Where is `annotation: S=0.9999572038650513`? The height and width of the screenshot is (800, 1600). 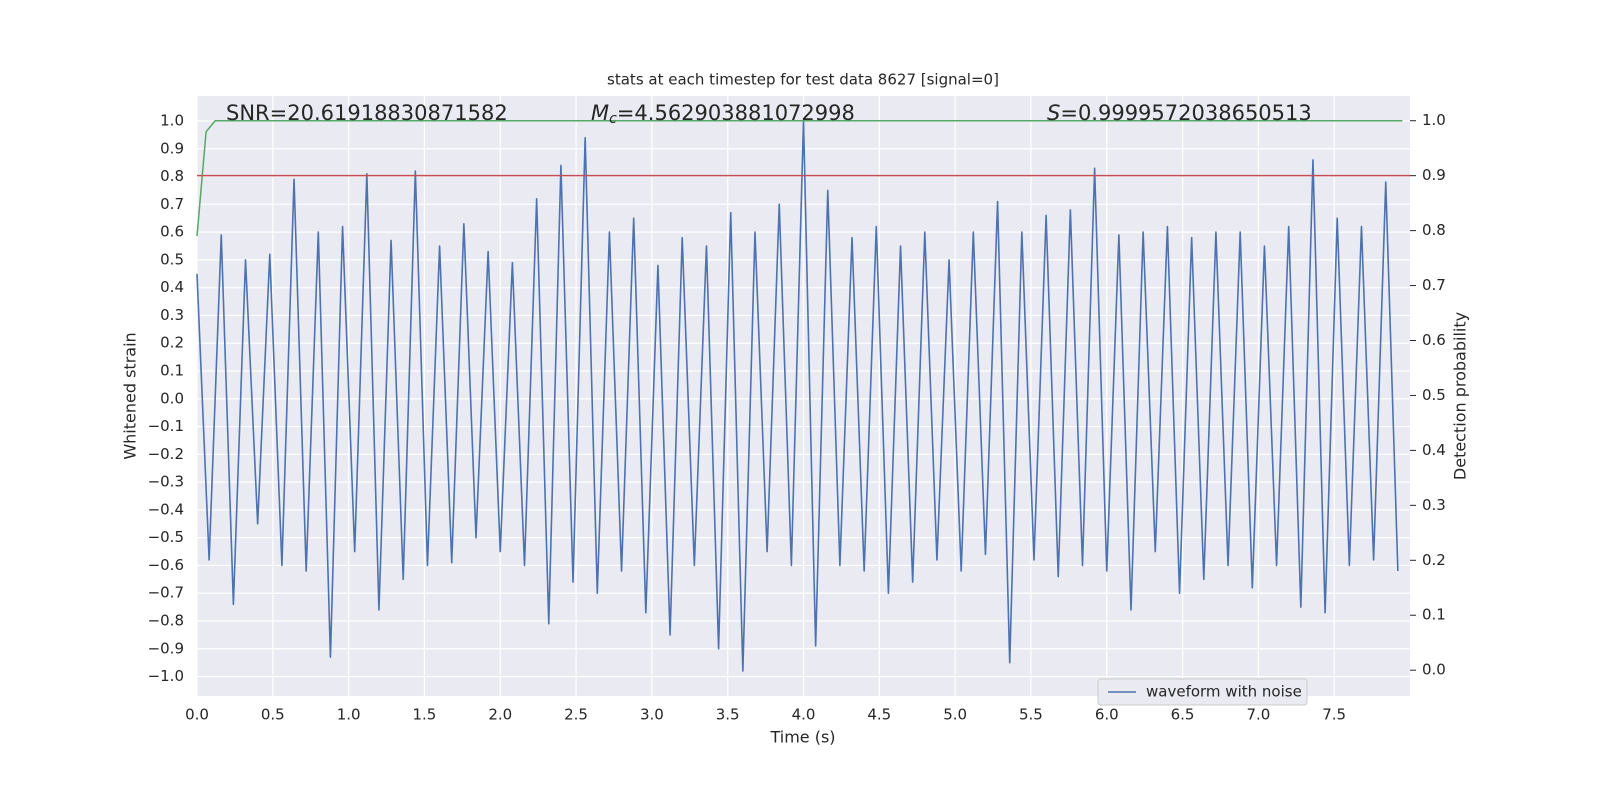 annotation: S=0.9999572038650513 is located at coordinates (1179, 113).